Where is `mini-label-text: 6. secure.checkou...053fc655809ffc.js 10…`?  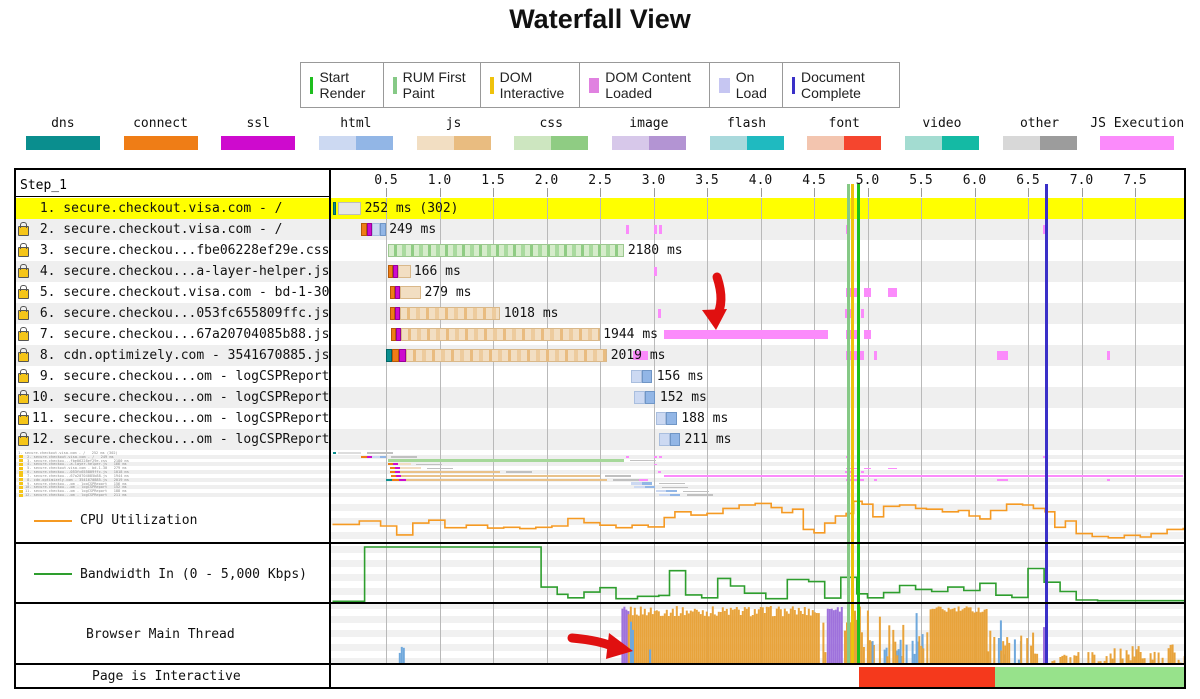 mini-label-text: 6. secure.checkou...053fc655809ffc.js 10… is located at coordinates (77, 472).